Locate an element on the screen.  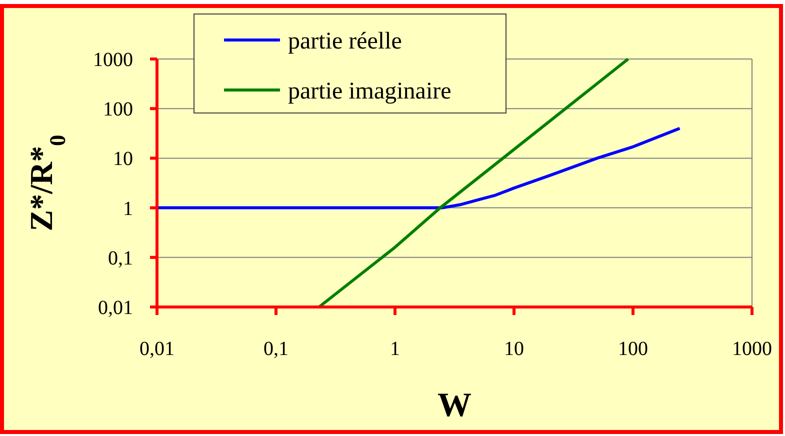
x-tick-label: 0,1 is located at coordinates (276, 349).